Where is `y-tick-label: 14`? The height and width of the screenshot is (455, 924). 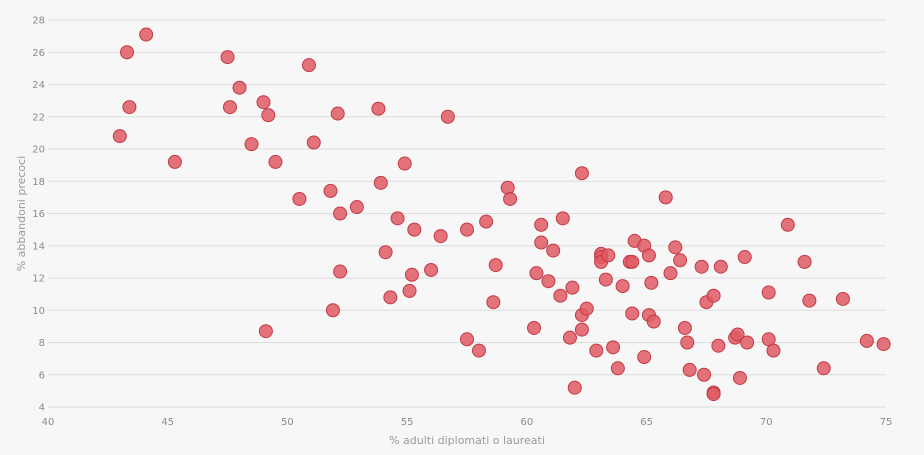
y-tick-label: 14 is located at coordinates (38, 246).